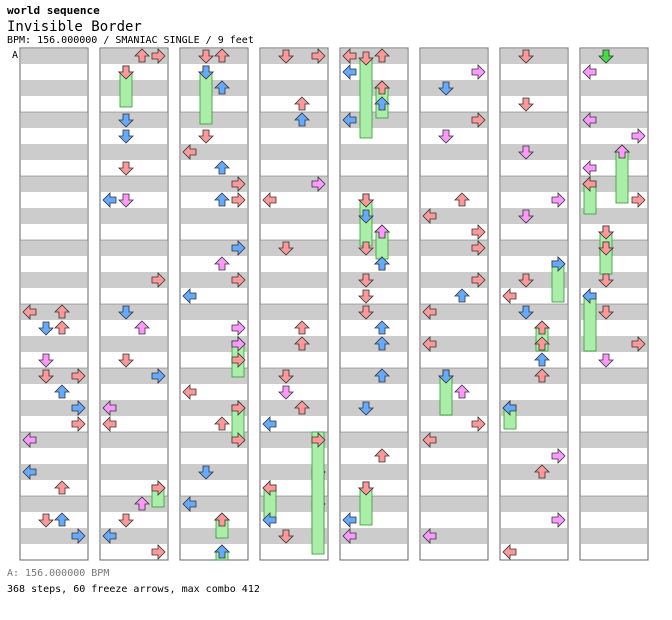 This screenshot has height=620, width=672. Describe the element at coordinates (15, 55) in the screenshot. I see `bpm-marker: A` at that location.